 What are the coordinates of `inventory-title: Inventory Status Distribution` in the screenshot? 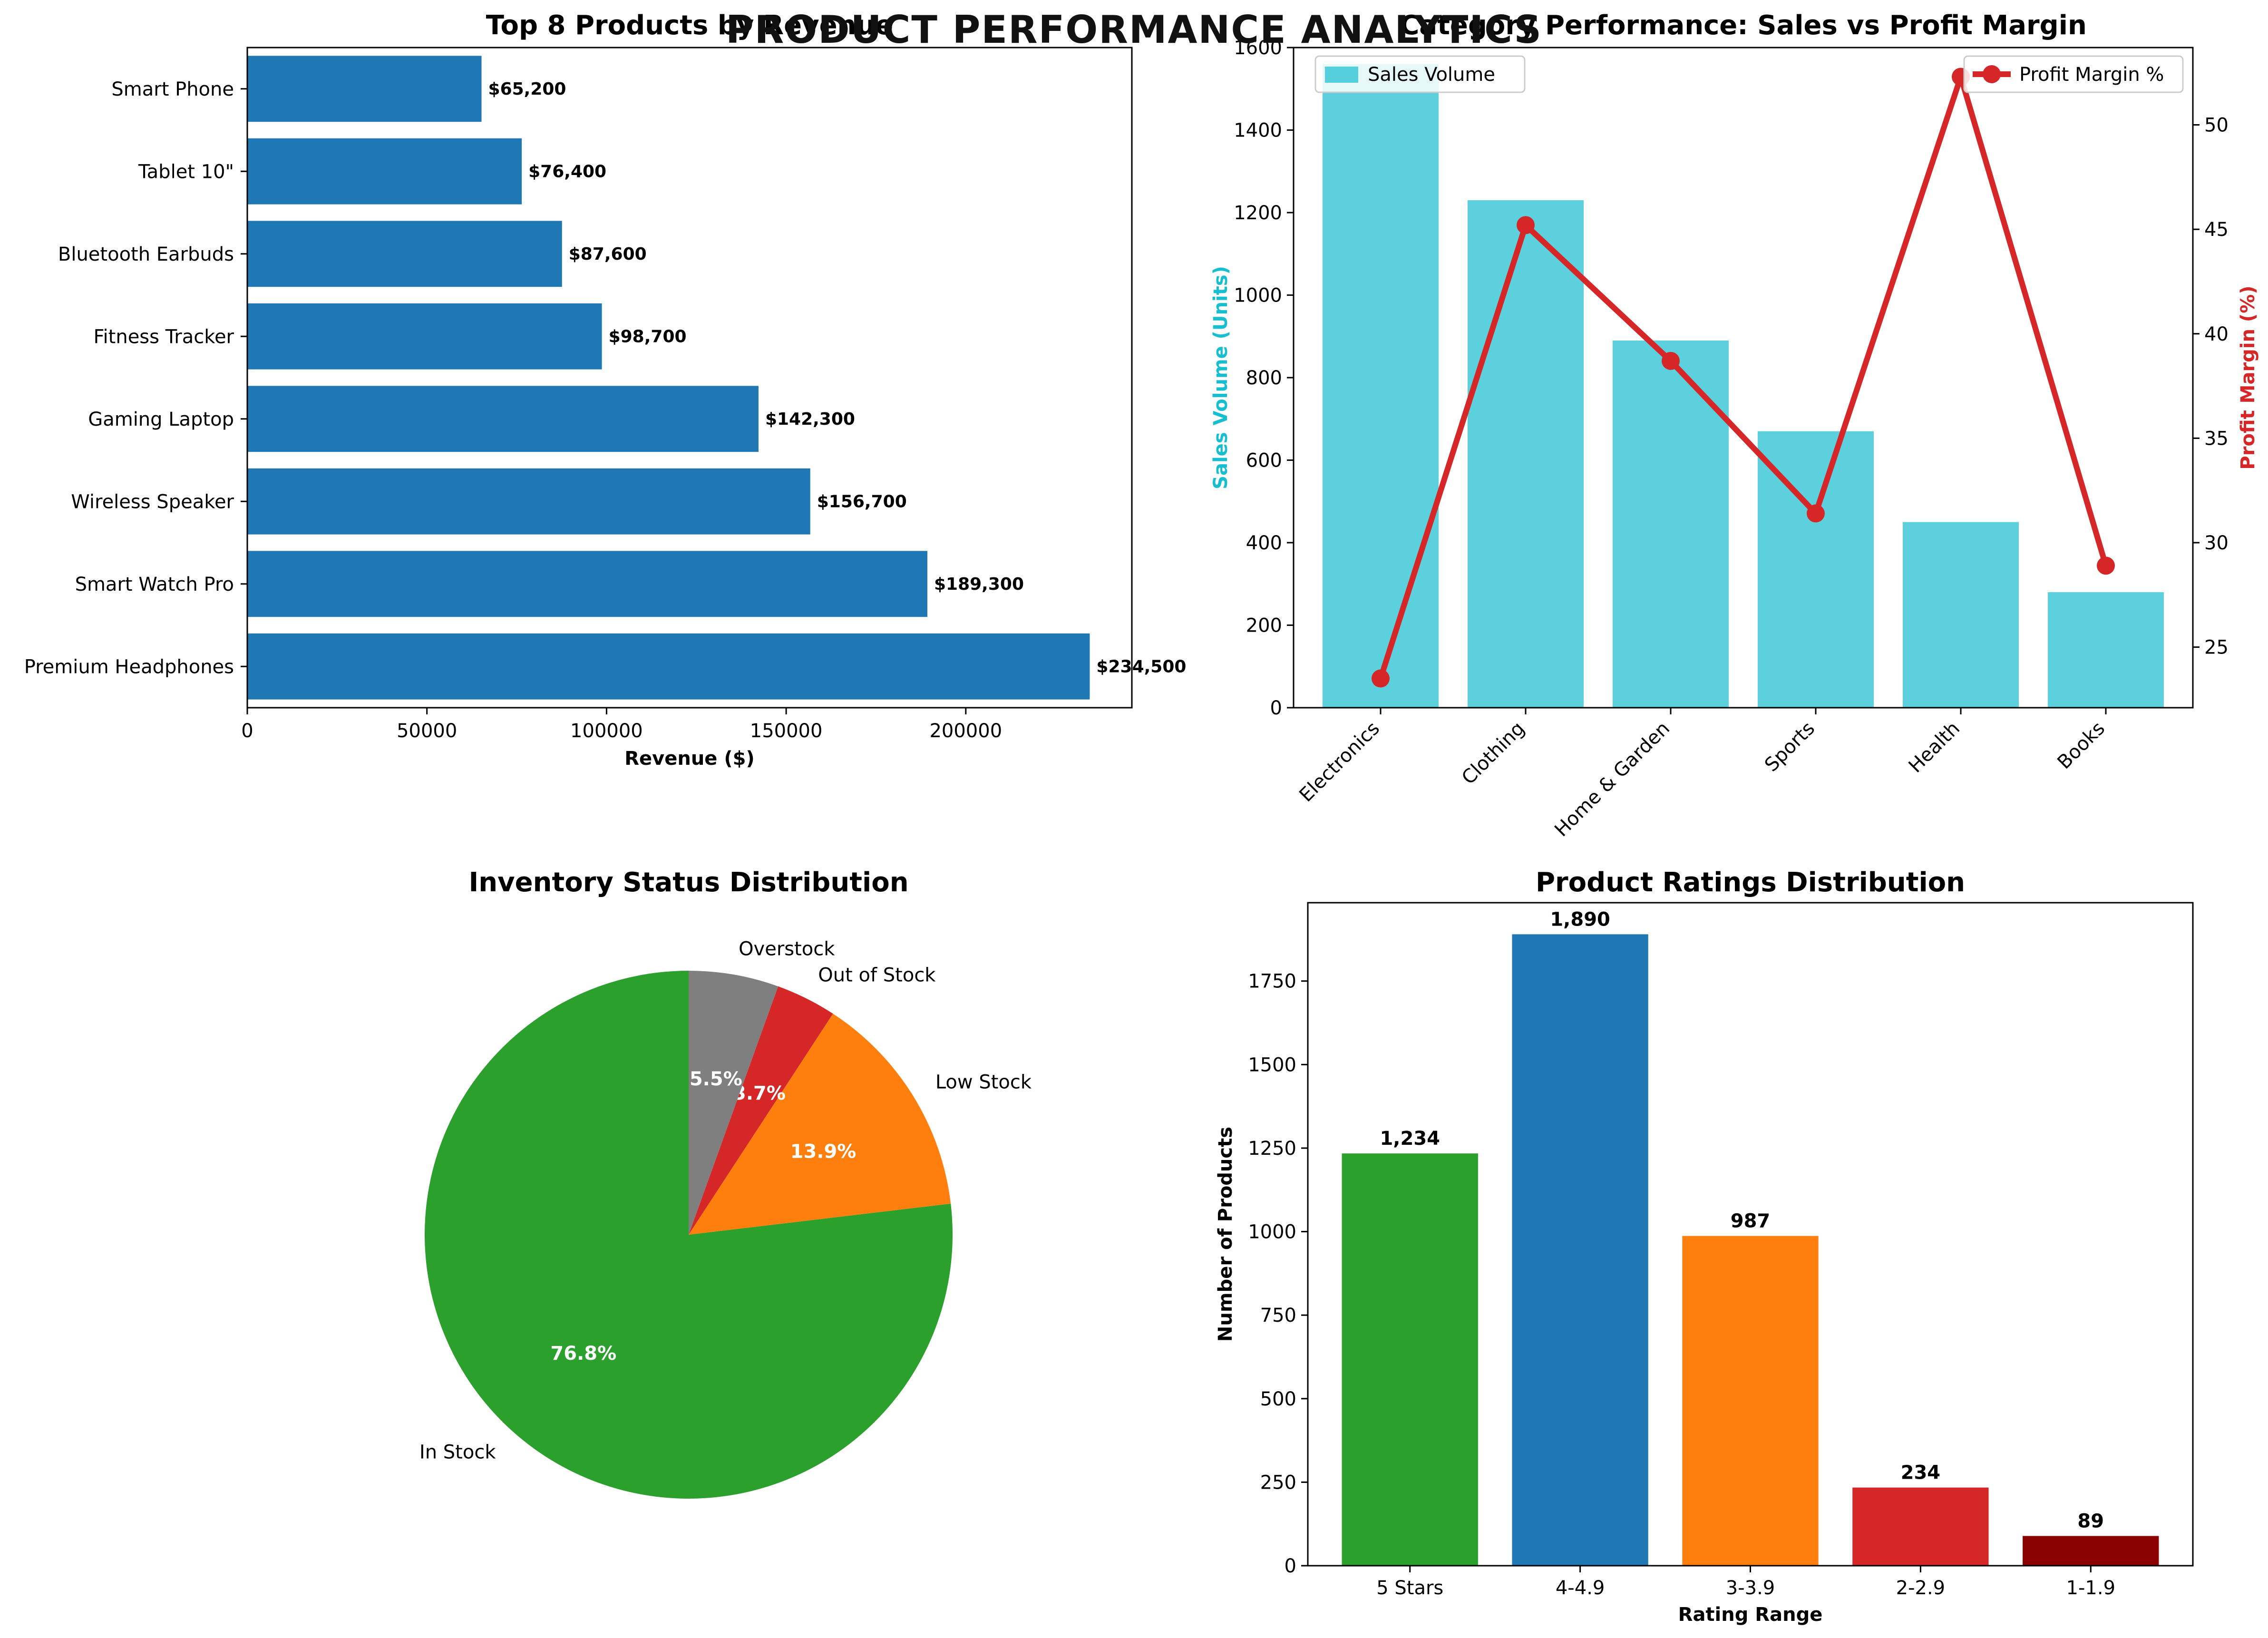 It's located at (688, 882).